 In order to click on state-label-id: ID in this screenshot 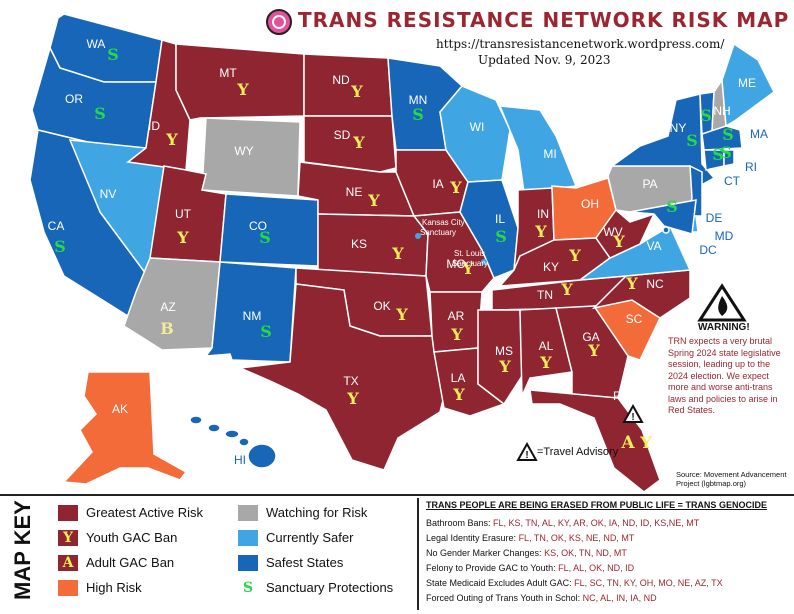, I will do `click(154, 126)`.